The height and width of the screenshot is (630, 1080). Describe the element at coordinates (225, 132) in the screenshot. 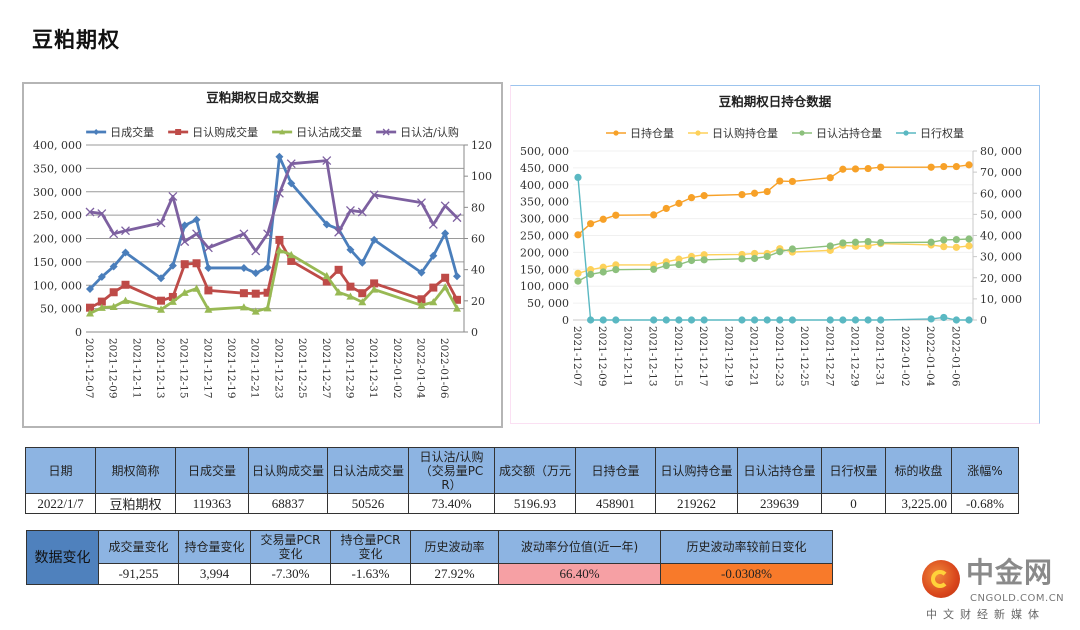

I see `legend-label: 日认购成交量` at that location.